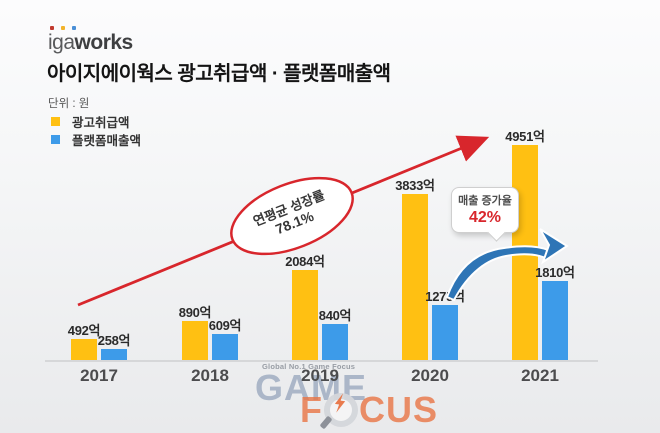 Image resolution: width=660 pixels, height=433 pixels. What do you see at coordinates (415, 277) in the screenshot?
I see `bar-2020-series0` at bounding box center [415, 277].